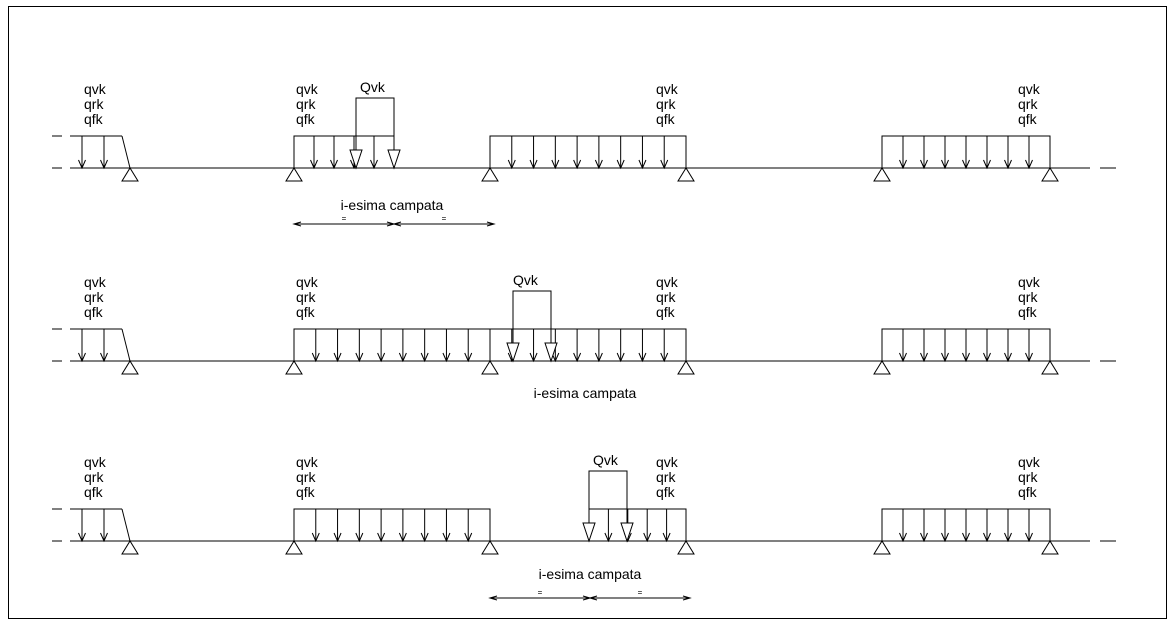 Image resolution: width=1174 pixels, height=626 pixels. I want to click on equal-mark: =, so click(444, 218).